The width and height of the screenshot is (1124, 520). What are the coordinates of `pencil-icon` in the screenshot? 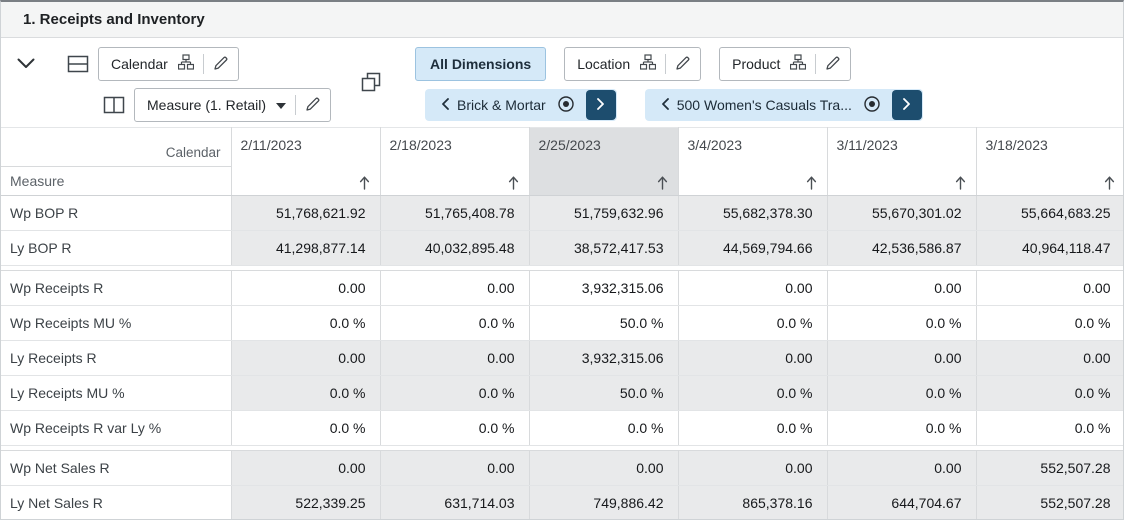 It's located at (221, 64).